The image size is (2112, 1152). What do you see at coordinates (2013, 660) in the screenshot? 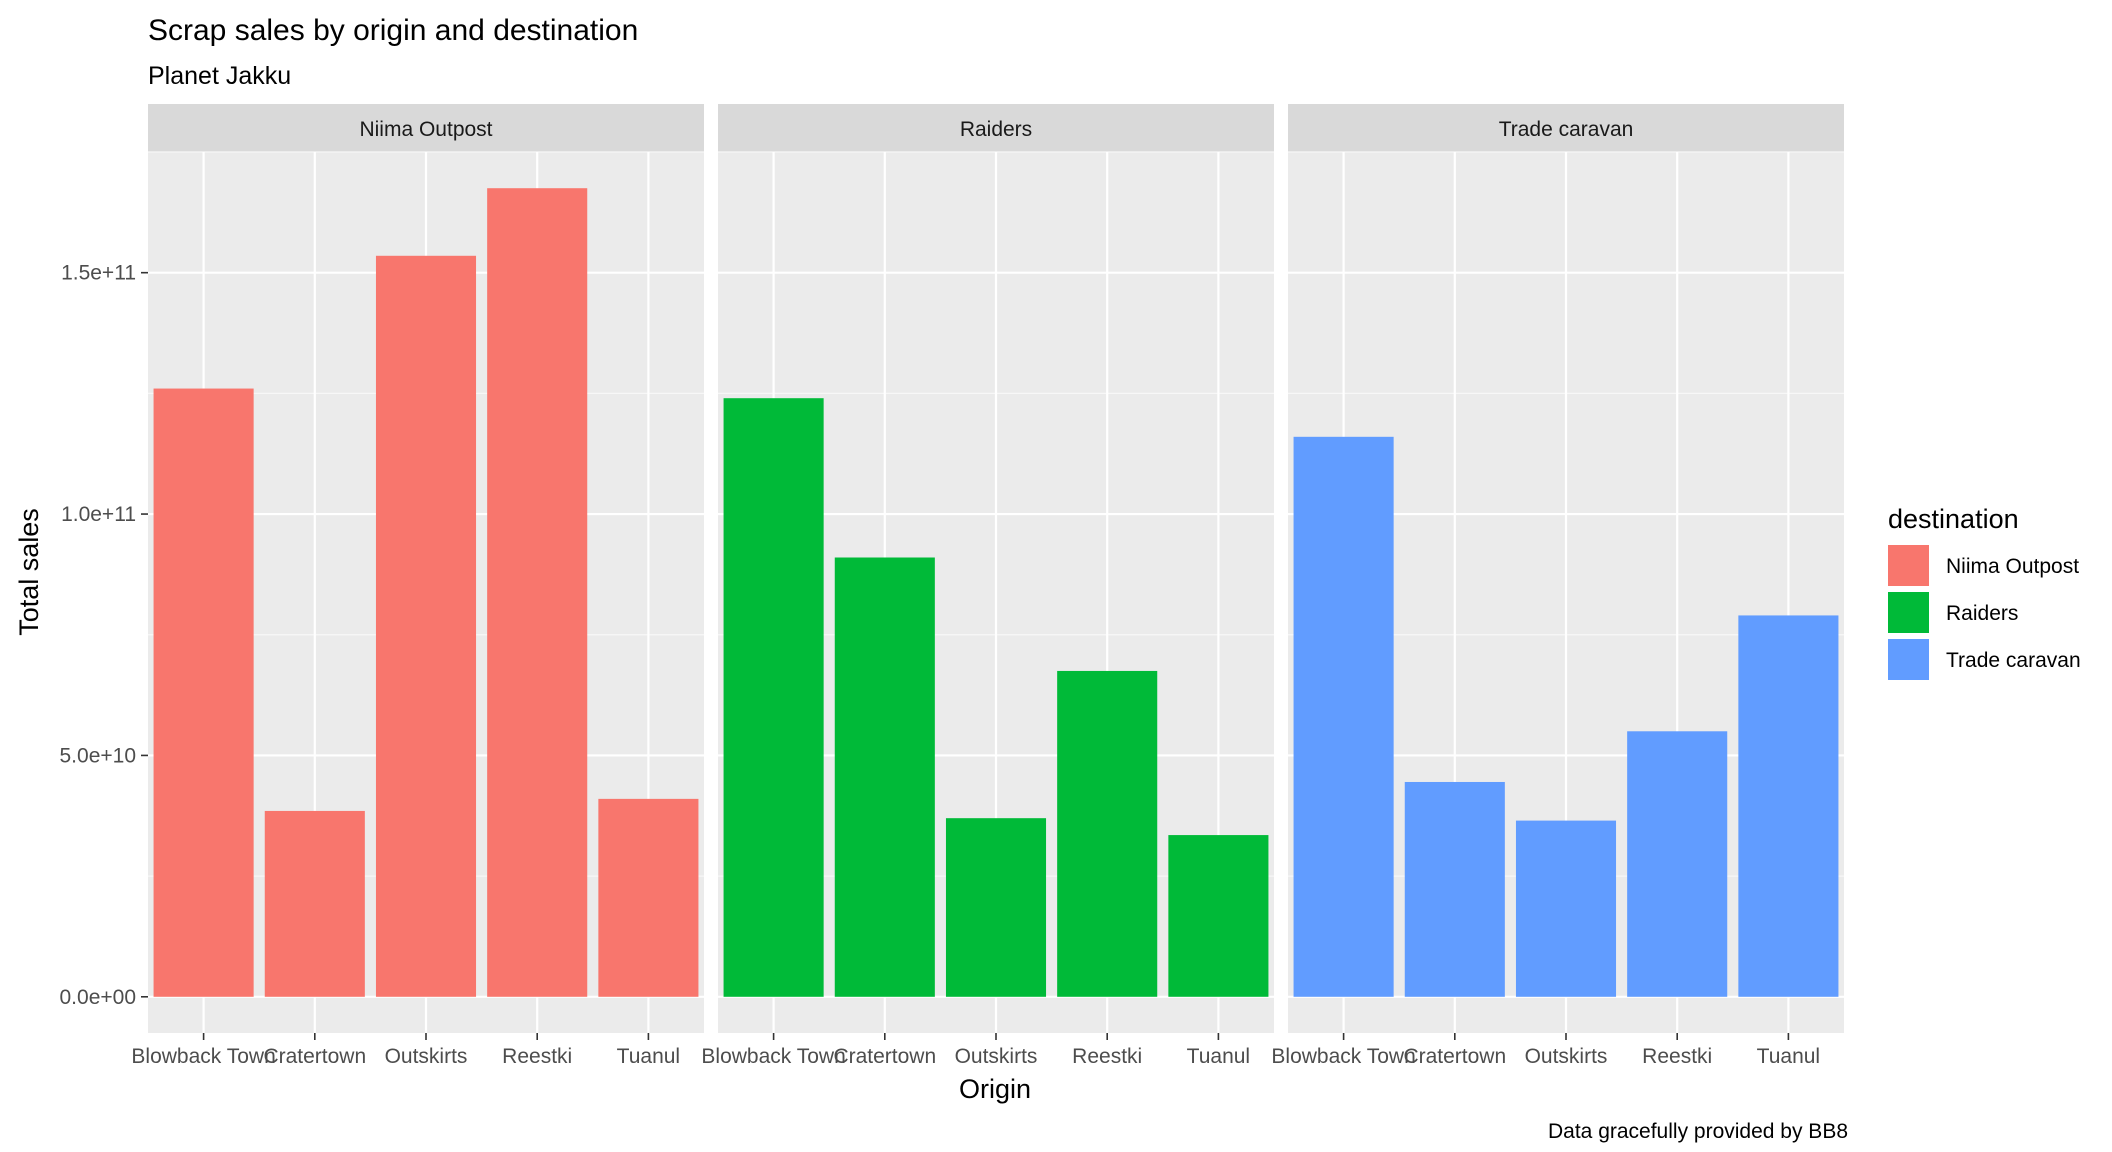
I see `legend-label: Trade caravan` at bounding box center [2013, 660].